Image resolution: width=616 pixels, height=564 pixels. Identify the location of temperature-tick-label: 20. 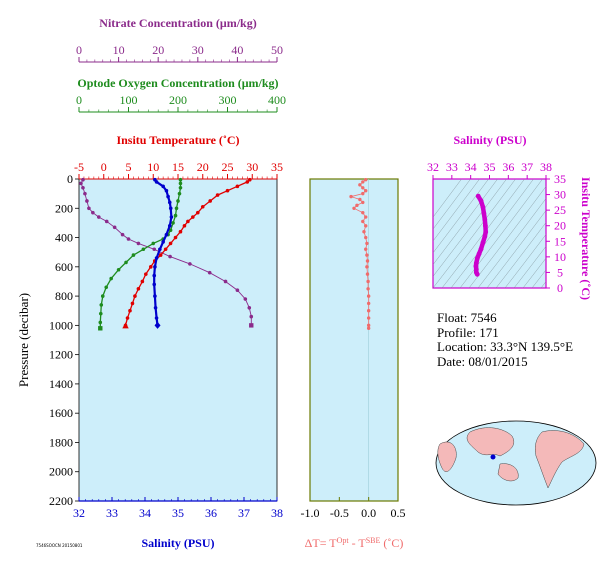
(203, 167).